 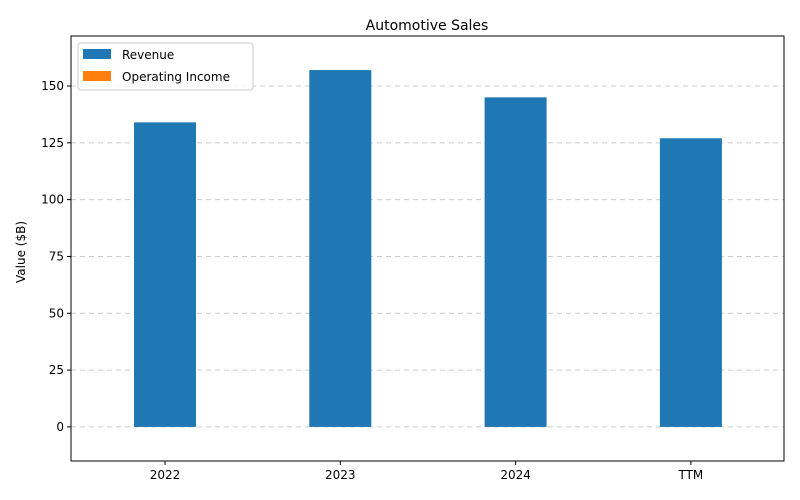 What do you see at coordinates (515, 262) in the screenshot?
I see `bar-revenue-2024` at bounding box center [515, 262].